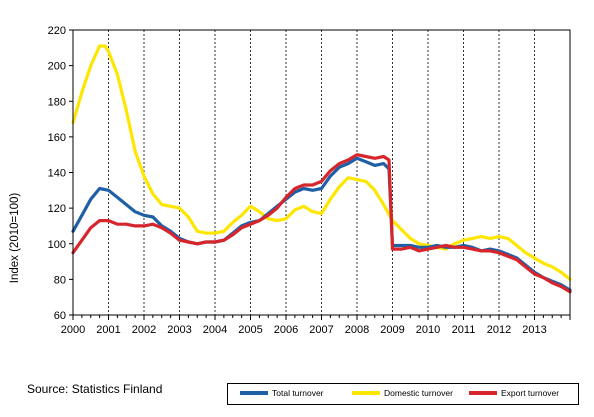 This screenshot has height=417, width=594. Describe the element at coordinates (286, 330) in the screenshot. I see `x-tick-label: 2006` at that location.